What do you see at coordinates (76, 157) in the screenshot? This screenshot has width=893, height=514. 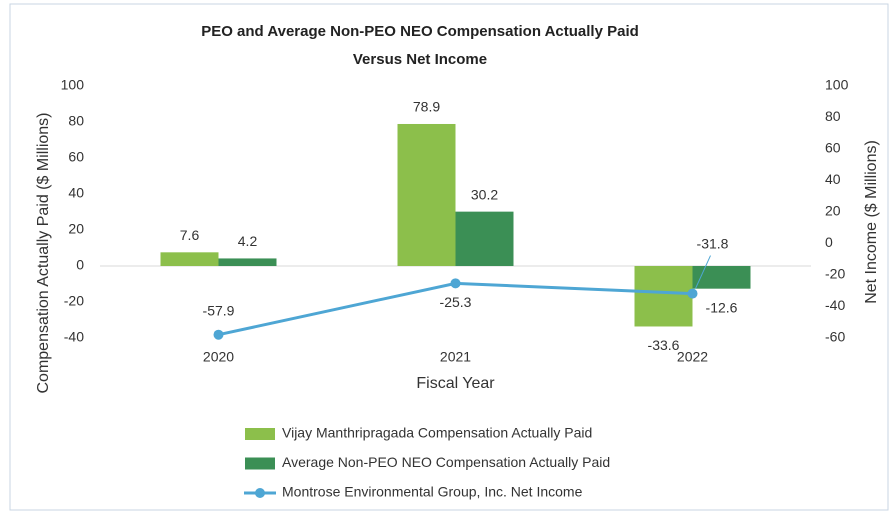 I see `y-tick-label: 60` at bounding box center [76, 157].